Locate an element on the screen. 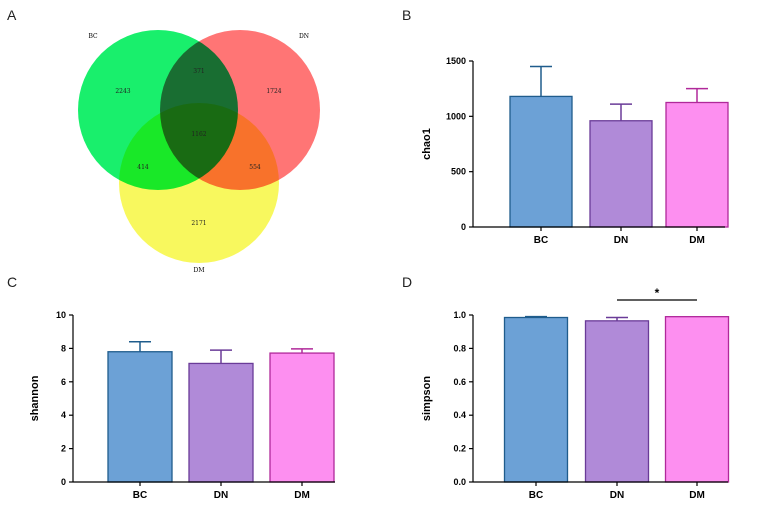 The width and height of the screenshot is (774, 505). panel-label-d: D is located at coordinates (407, 282).